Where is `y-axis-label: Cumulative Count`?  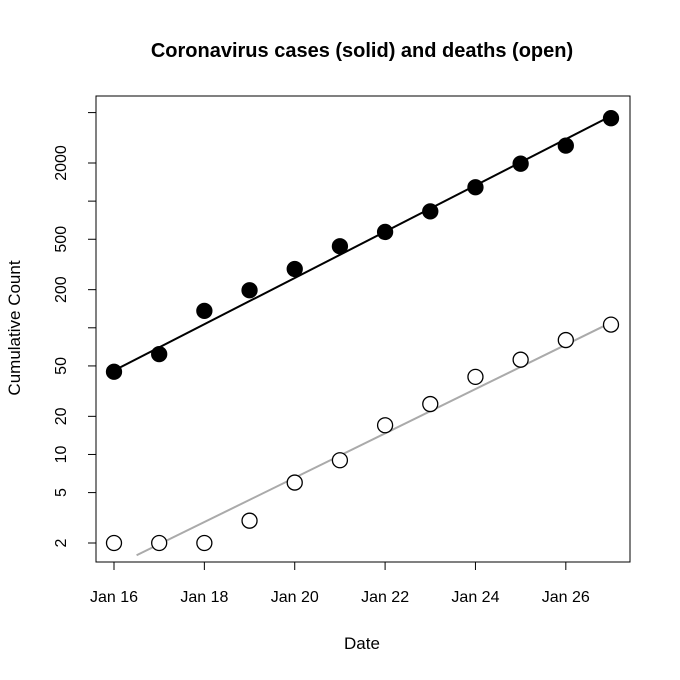
y-axis-label: Cumulative Count is located at coordinates (14, 327).